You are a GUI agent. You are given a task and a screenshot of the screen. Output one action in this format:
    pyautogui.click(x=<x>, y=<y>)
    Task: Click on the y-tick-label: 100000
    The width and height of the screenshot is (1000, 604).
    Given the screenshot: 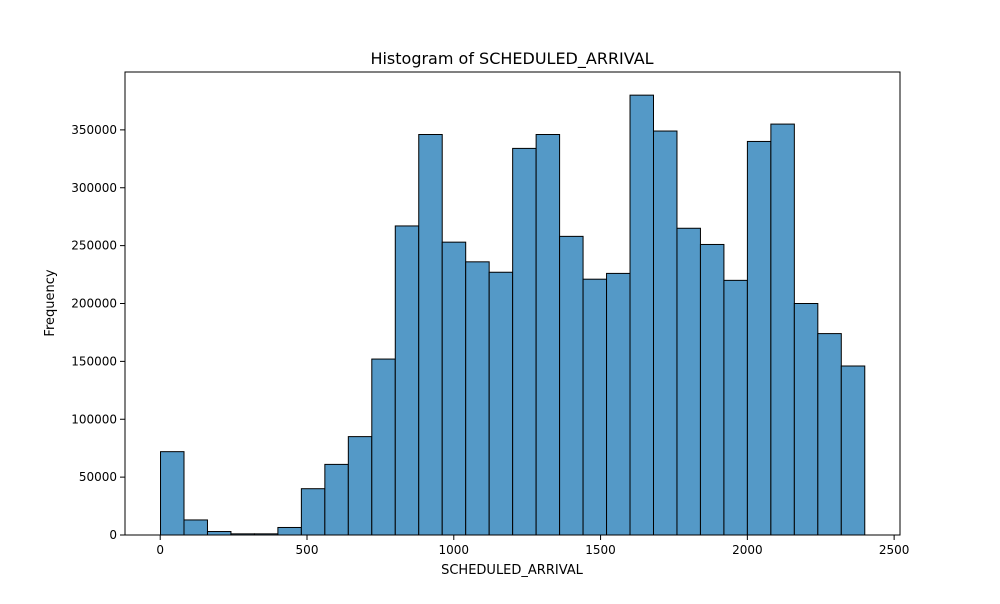 What is the action you would take?
    pyautogui.click(x=94, y=419)
    